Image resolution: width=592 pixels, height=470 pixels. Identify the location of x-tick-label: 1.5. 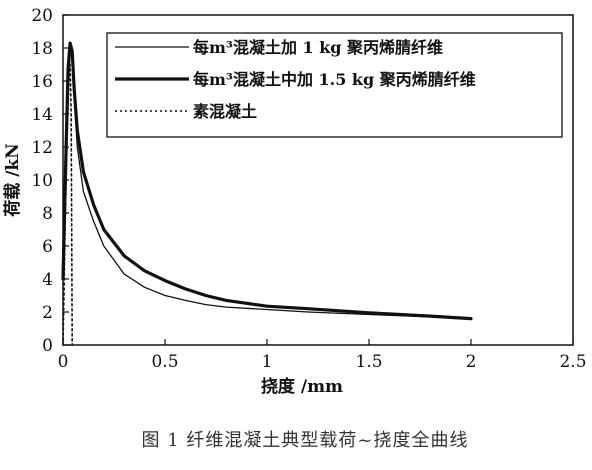
(368, 362).